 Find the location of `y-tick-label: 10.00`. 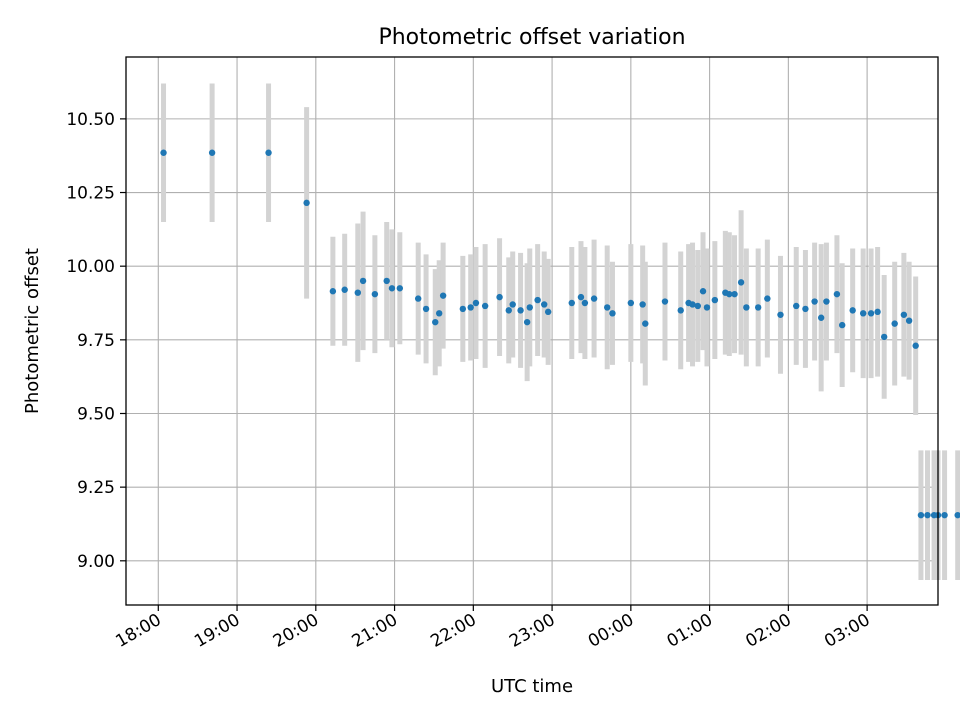

y-tick-label: 10.00 is located at coordinates (90, 267).